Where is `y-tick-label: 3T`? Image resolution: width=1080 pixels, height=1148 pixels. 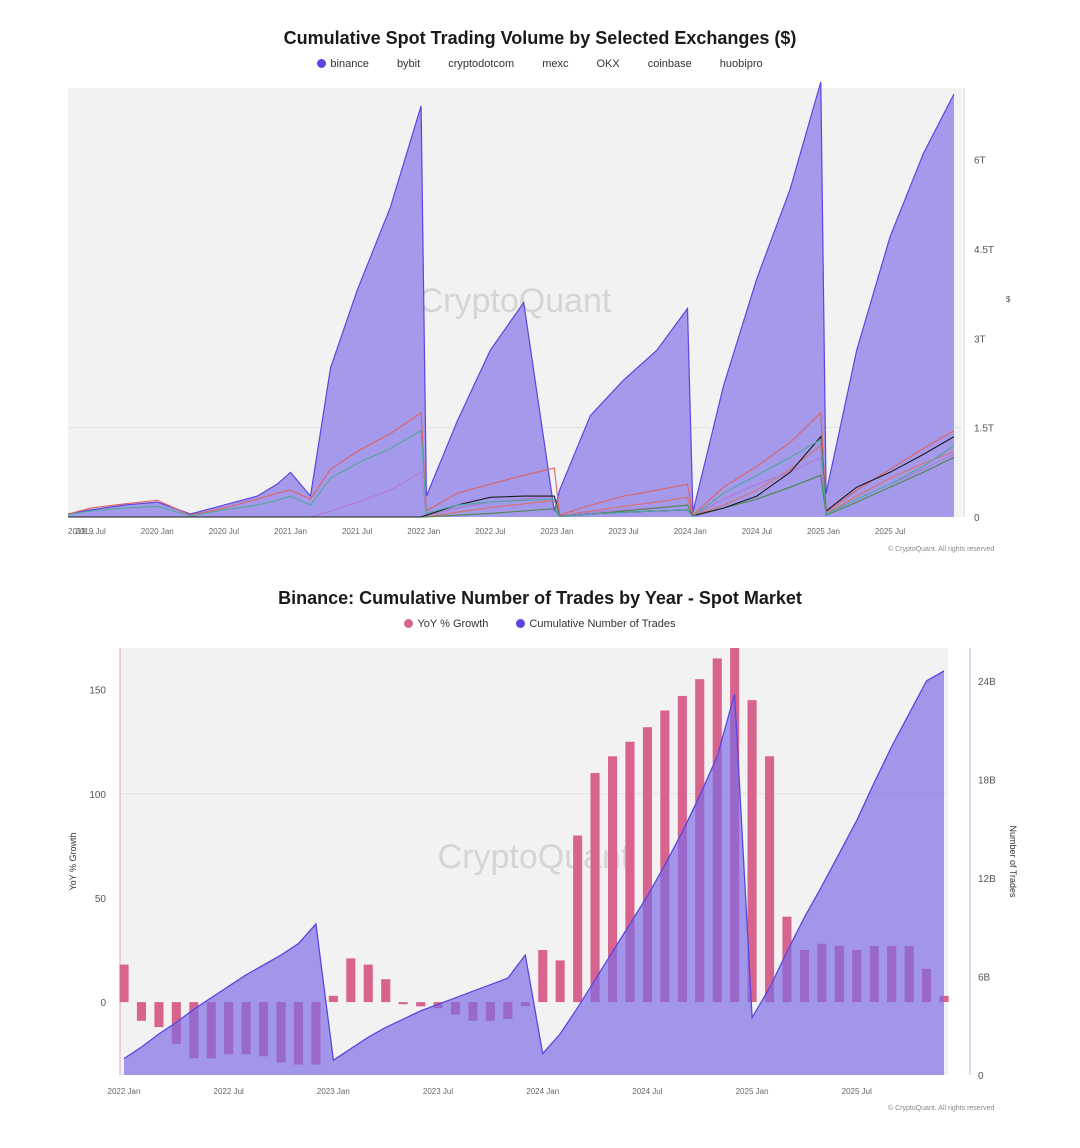 y-tick-label: 3T is located at coordinates (980, 339).